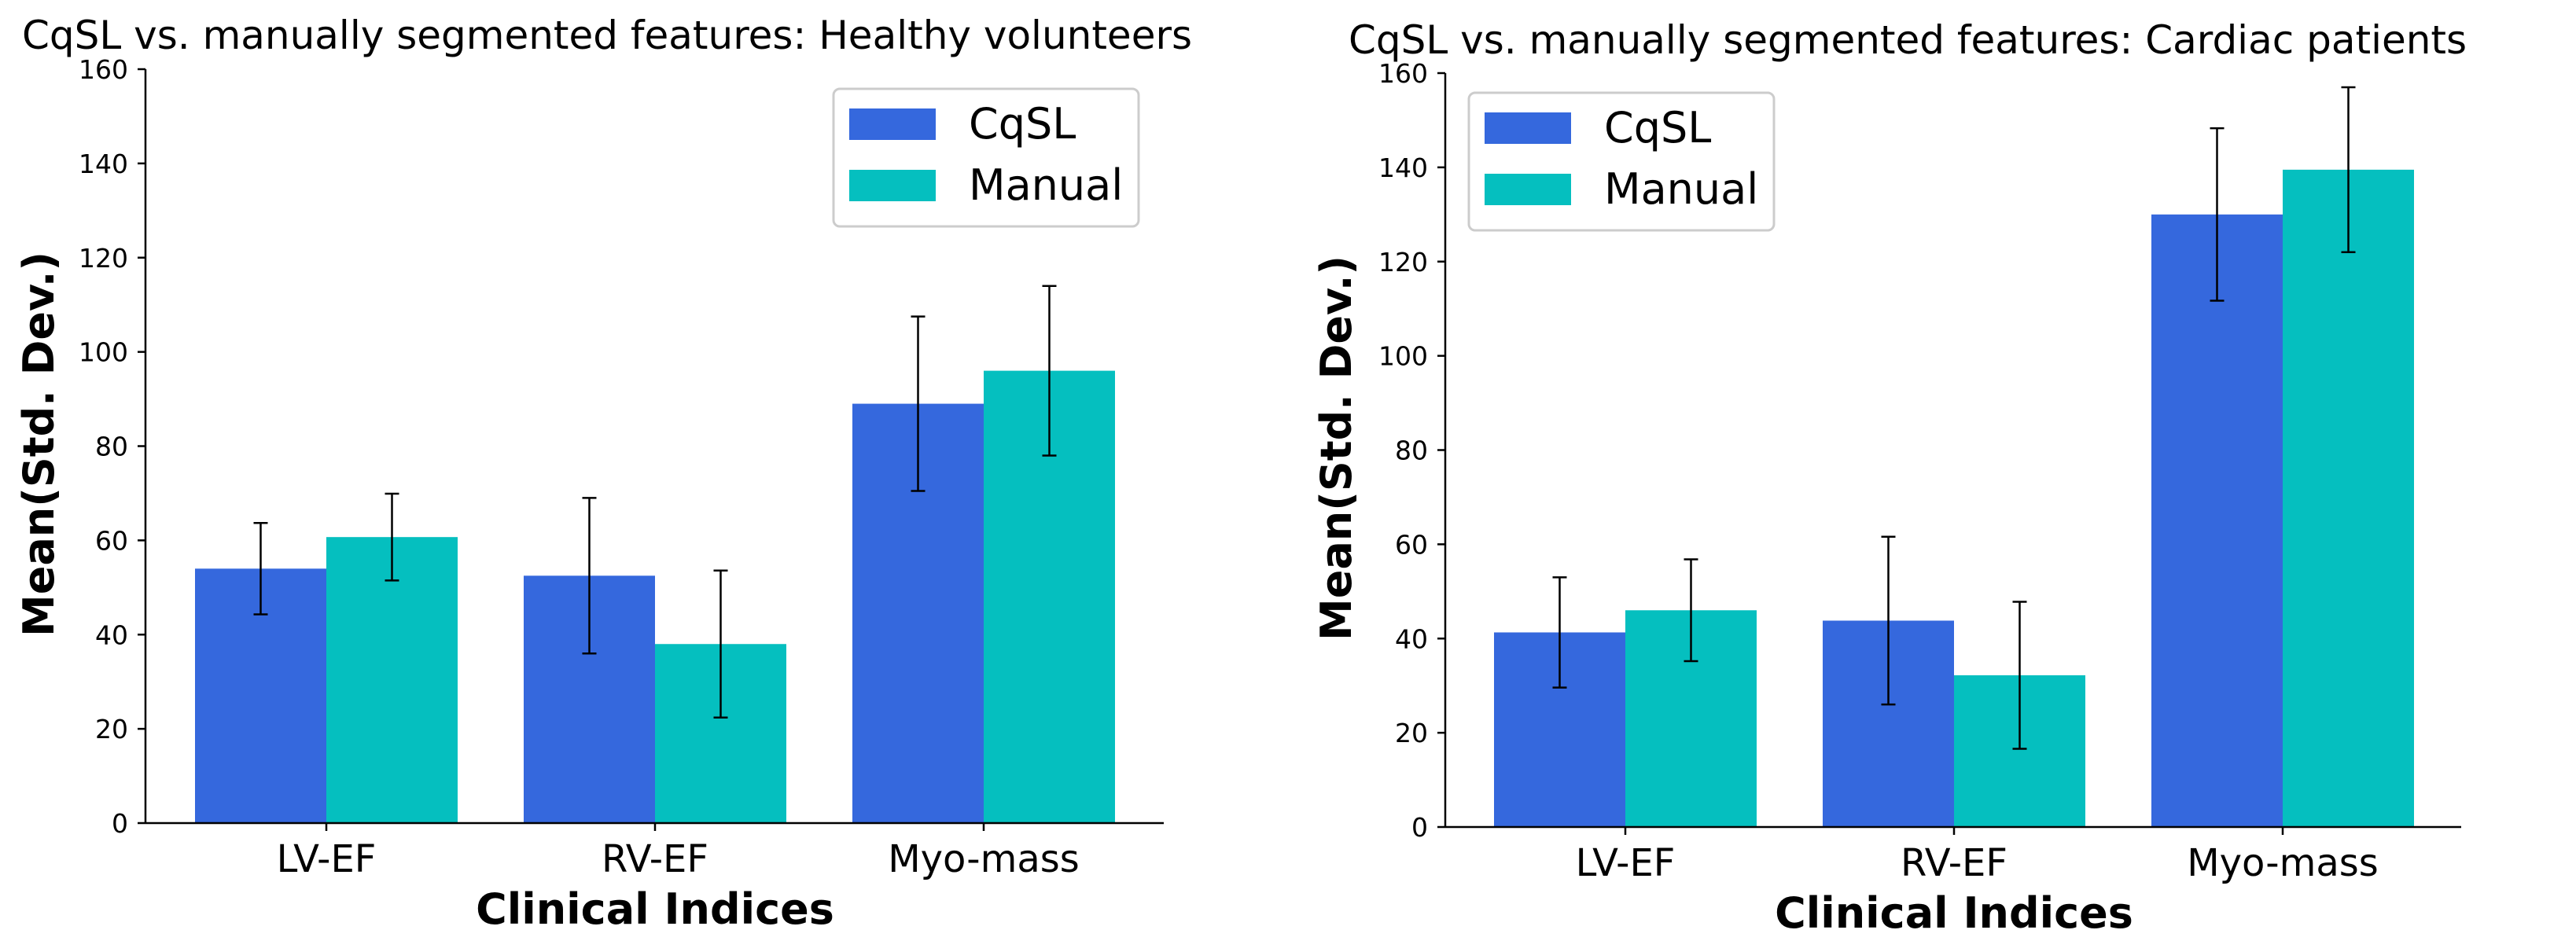 Image resolution: width=2576 pixels, height=941 pixels. Describe the element at coordinates (2348, 498) in the screenshot. I see `bar-manual-myo-mass` at that location.